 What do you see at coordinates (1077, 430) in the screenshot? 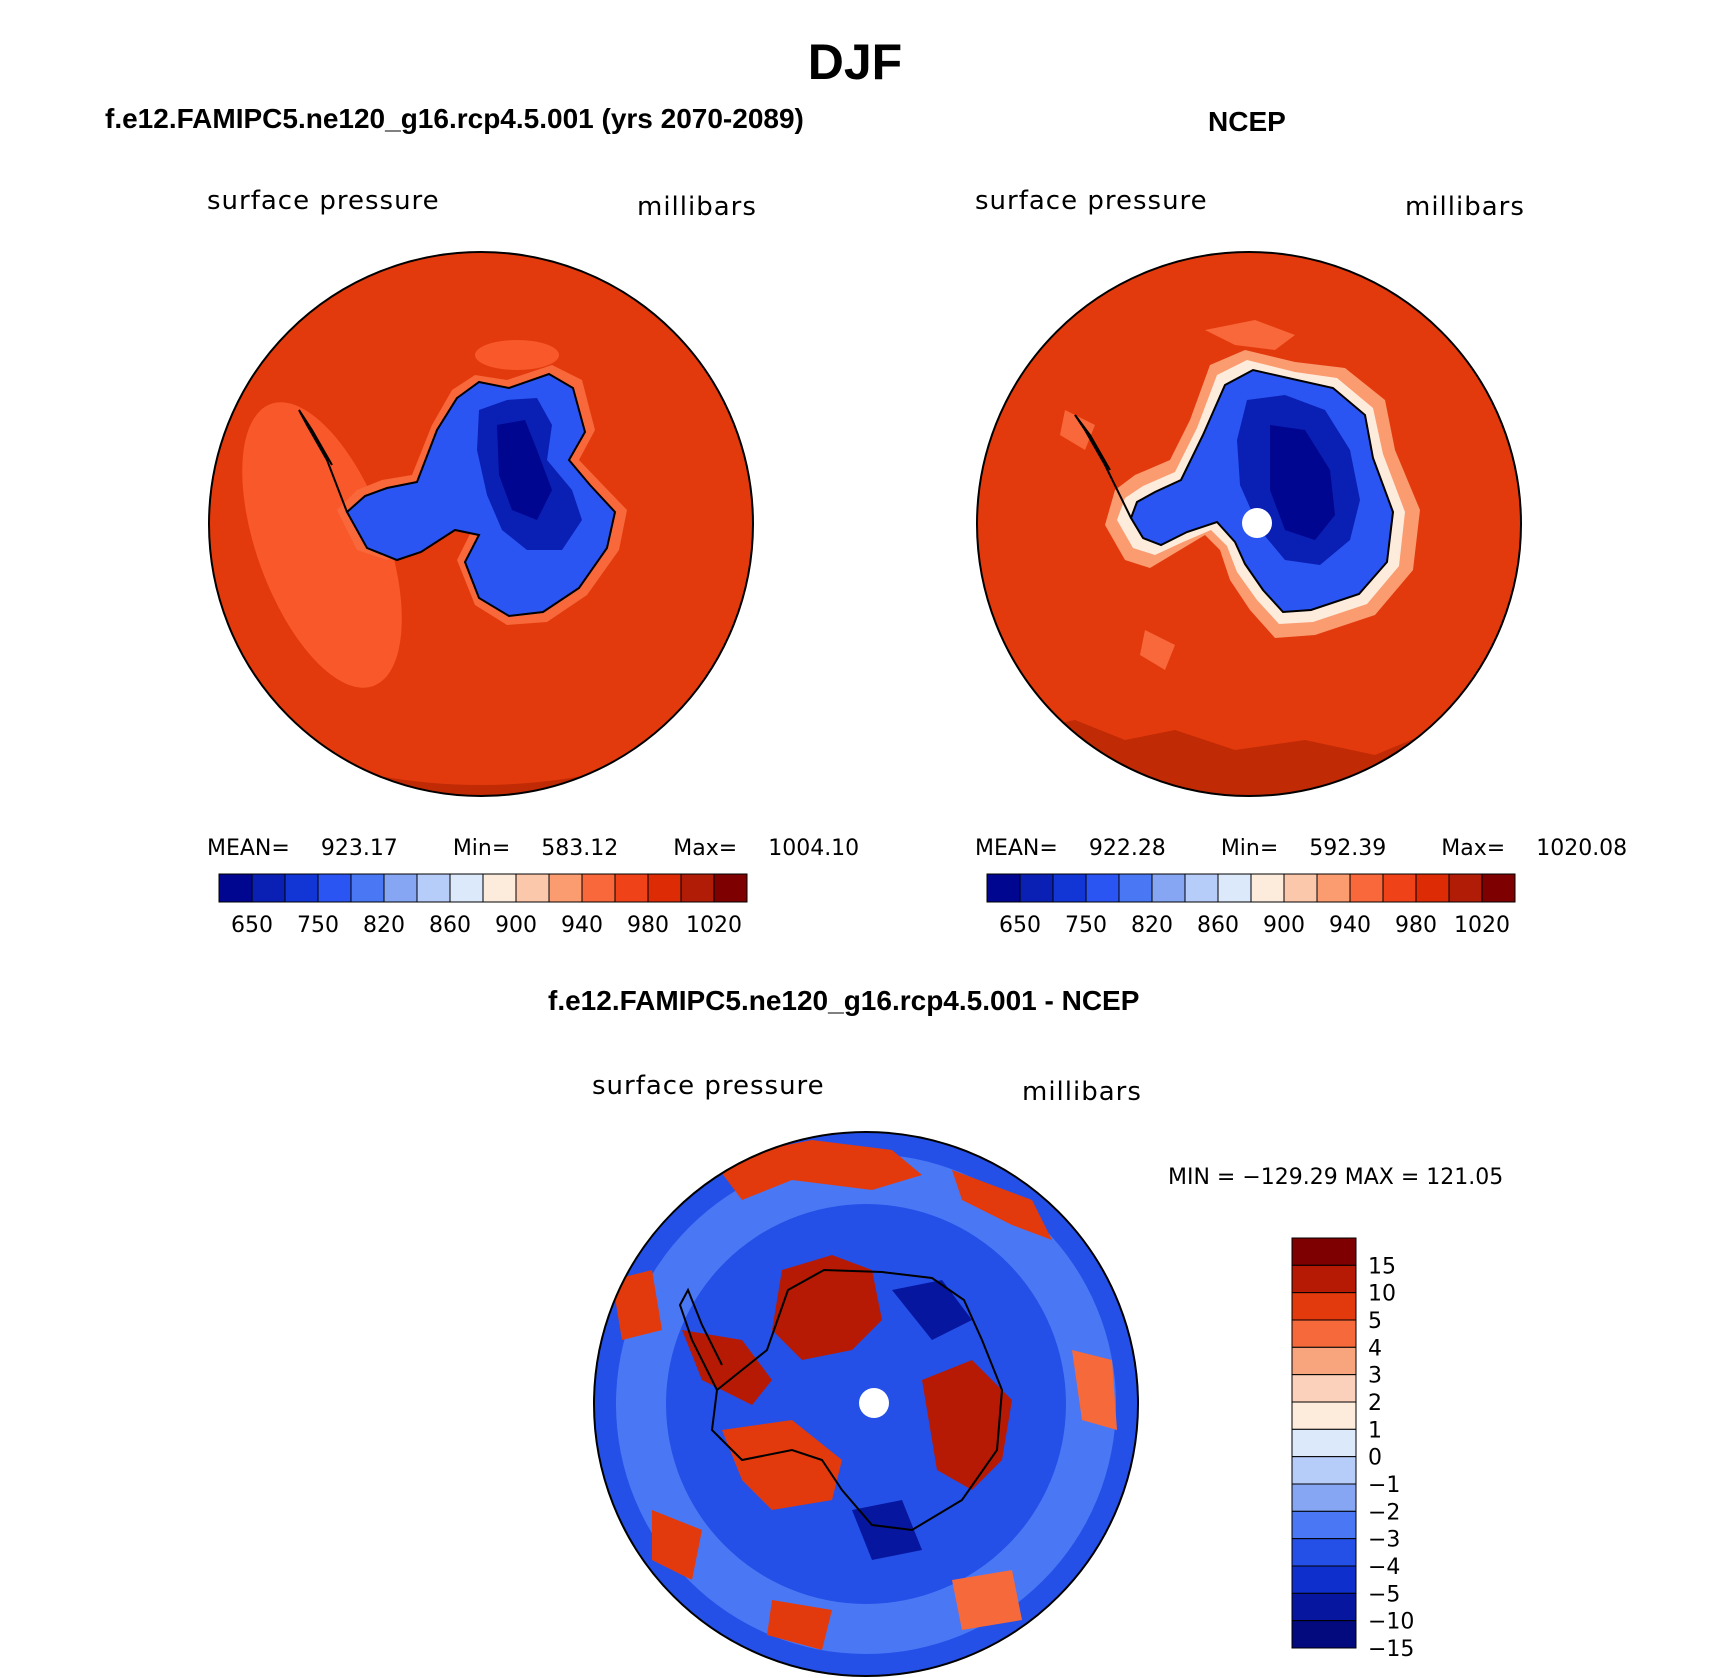
I see `panel-2-patch-b` at bounding box center [1077, 430].